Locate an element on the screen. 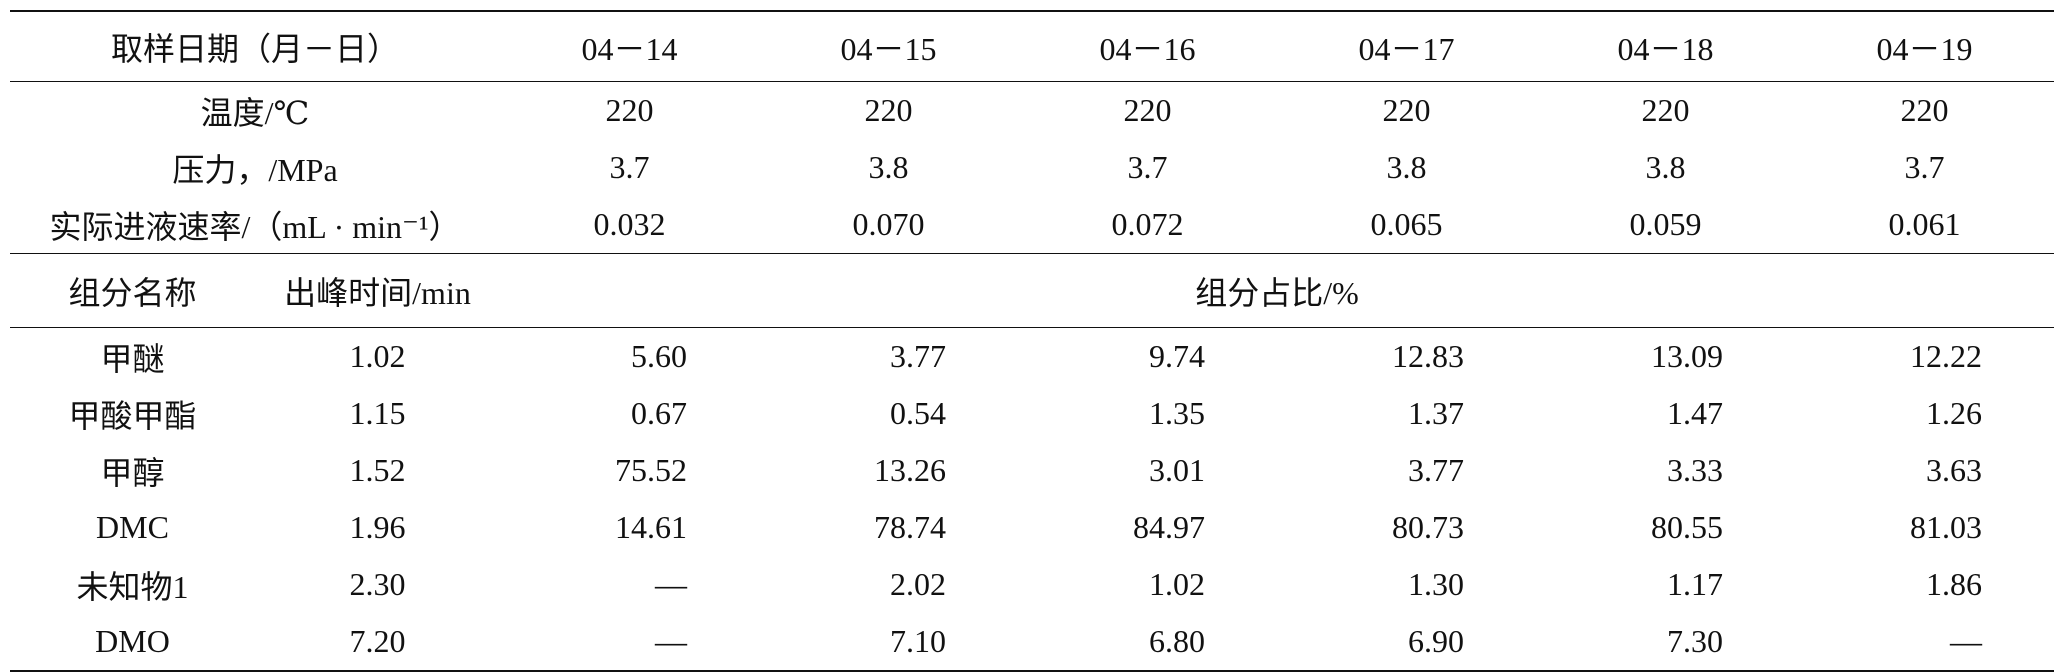 The width and height of the screenshot is (2064, 672). component-share: 1.37 is located at coordinates (1436, 413).